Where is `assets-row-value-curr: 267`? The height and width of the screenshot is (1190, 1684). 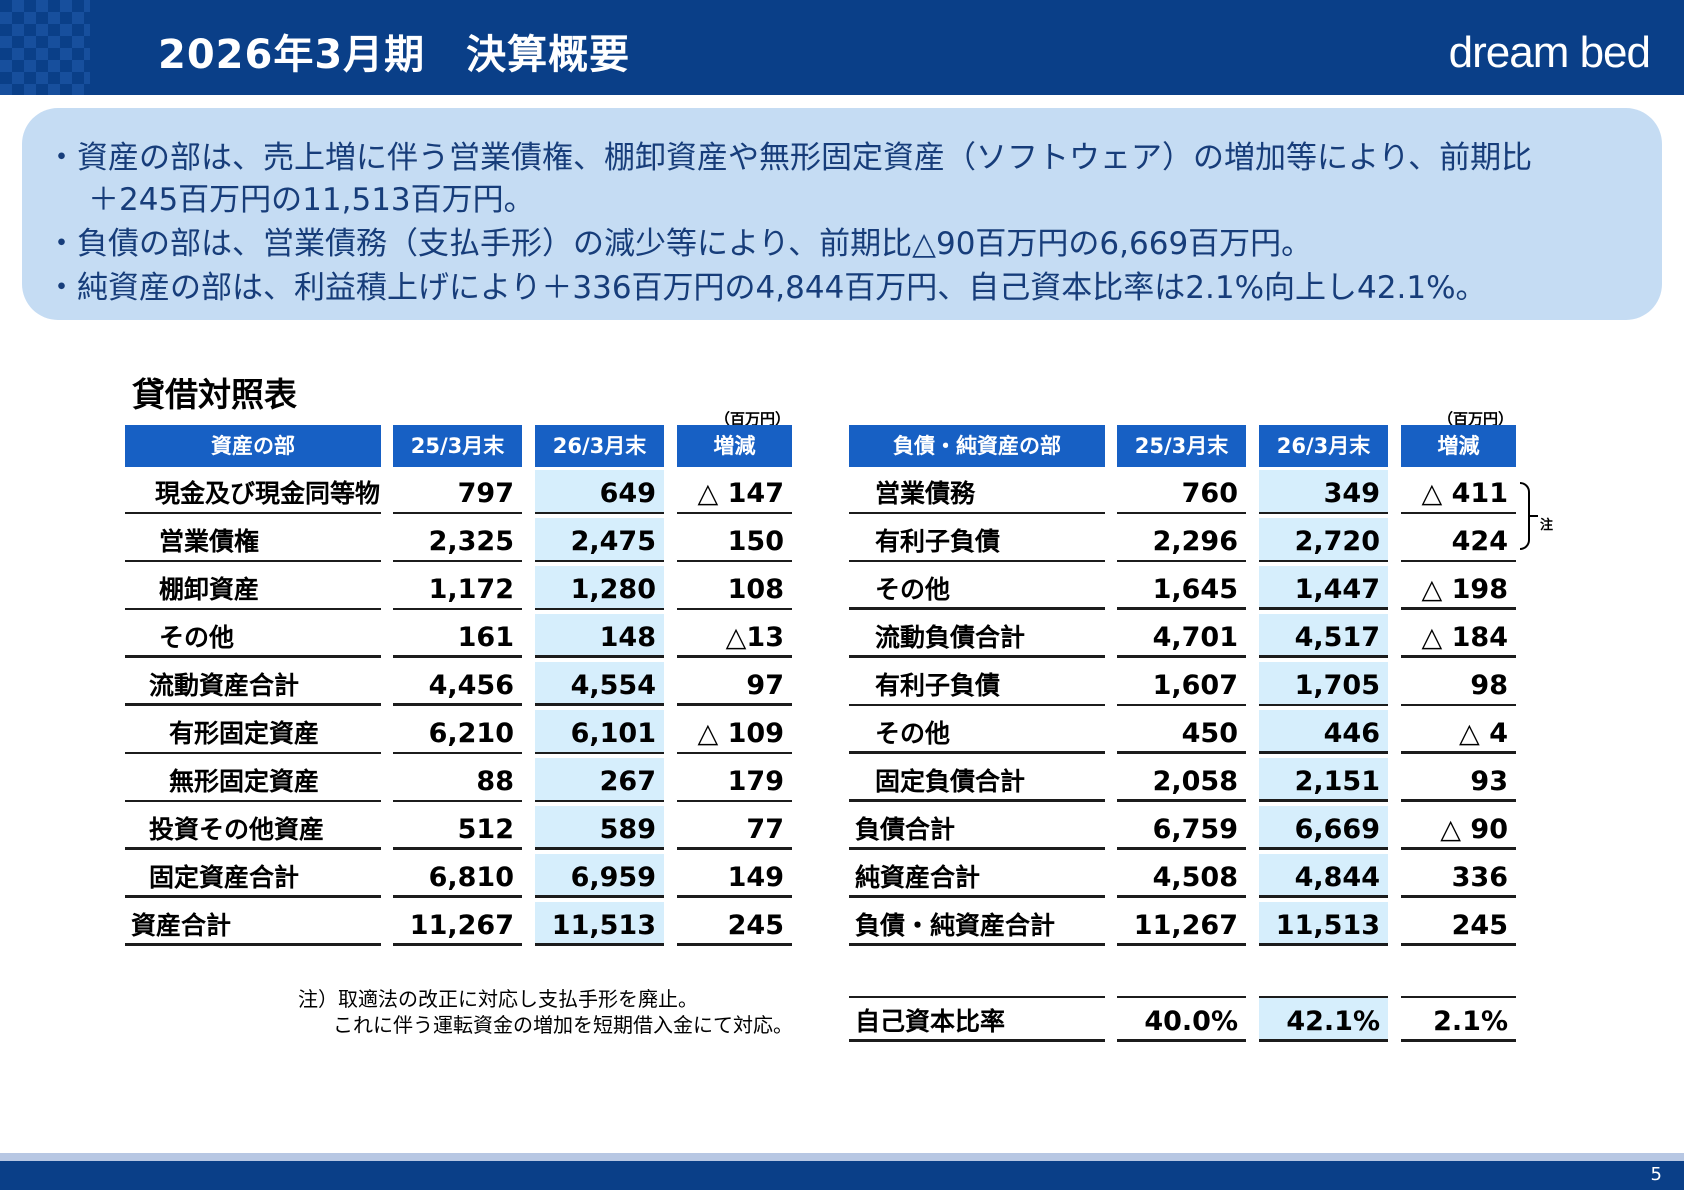
assets-row-value-curr: 267 is located at coordinates (599, 780).